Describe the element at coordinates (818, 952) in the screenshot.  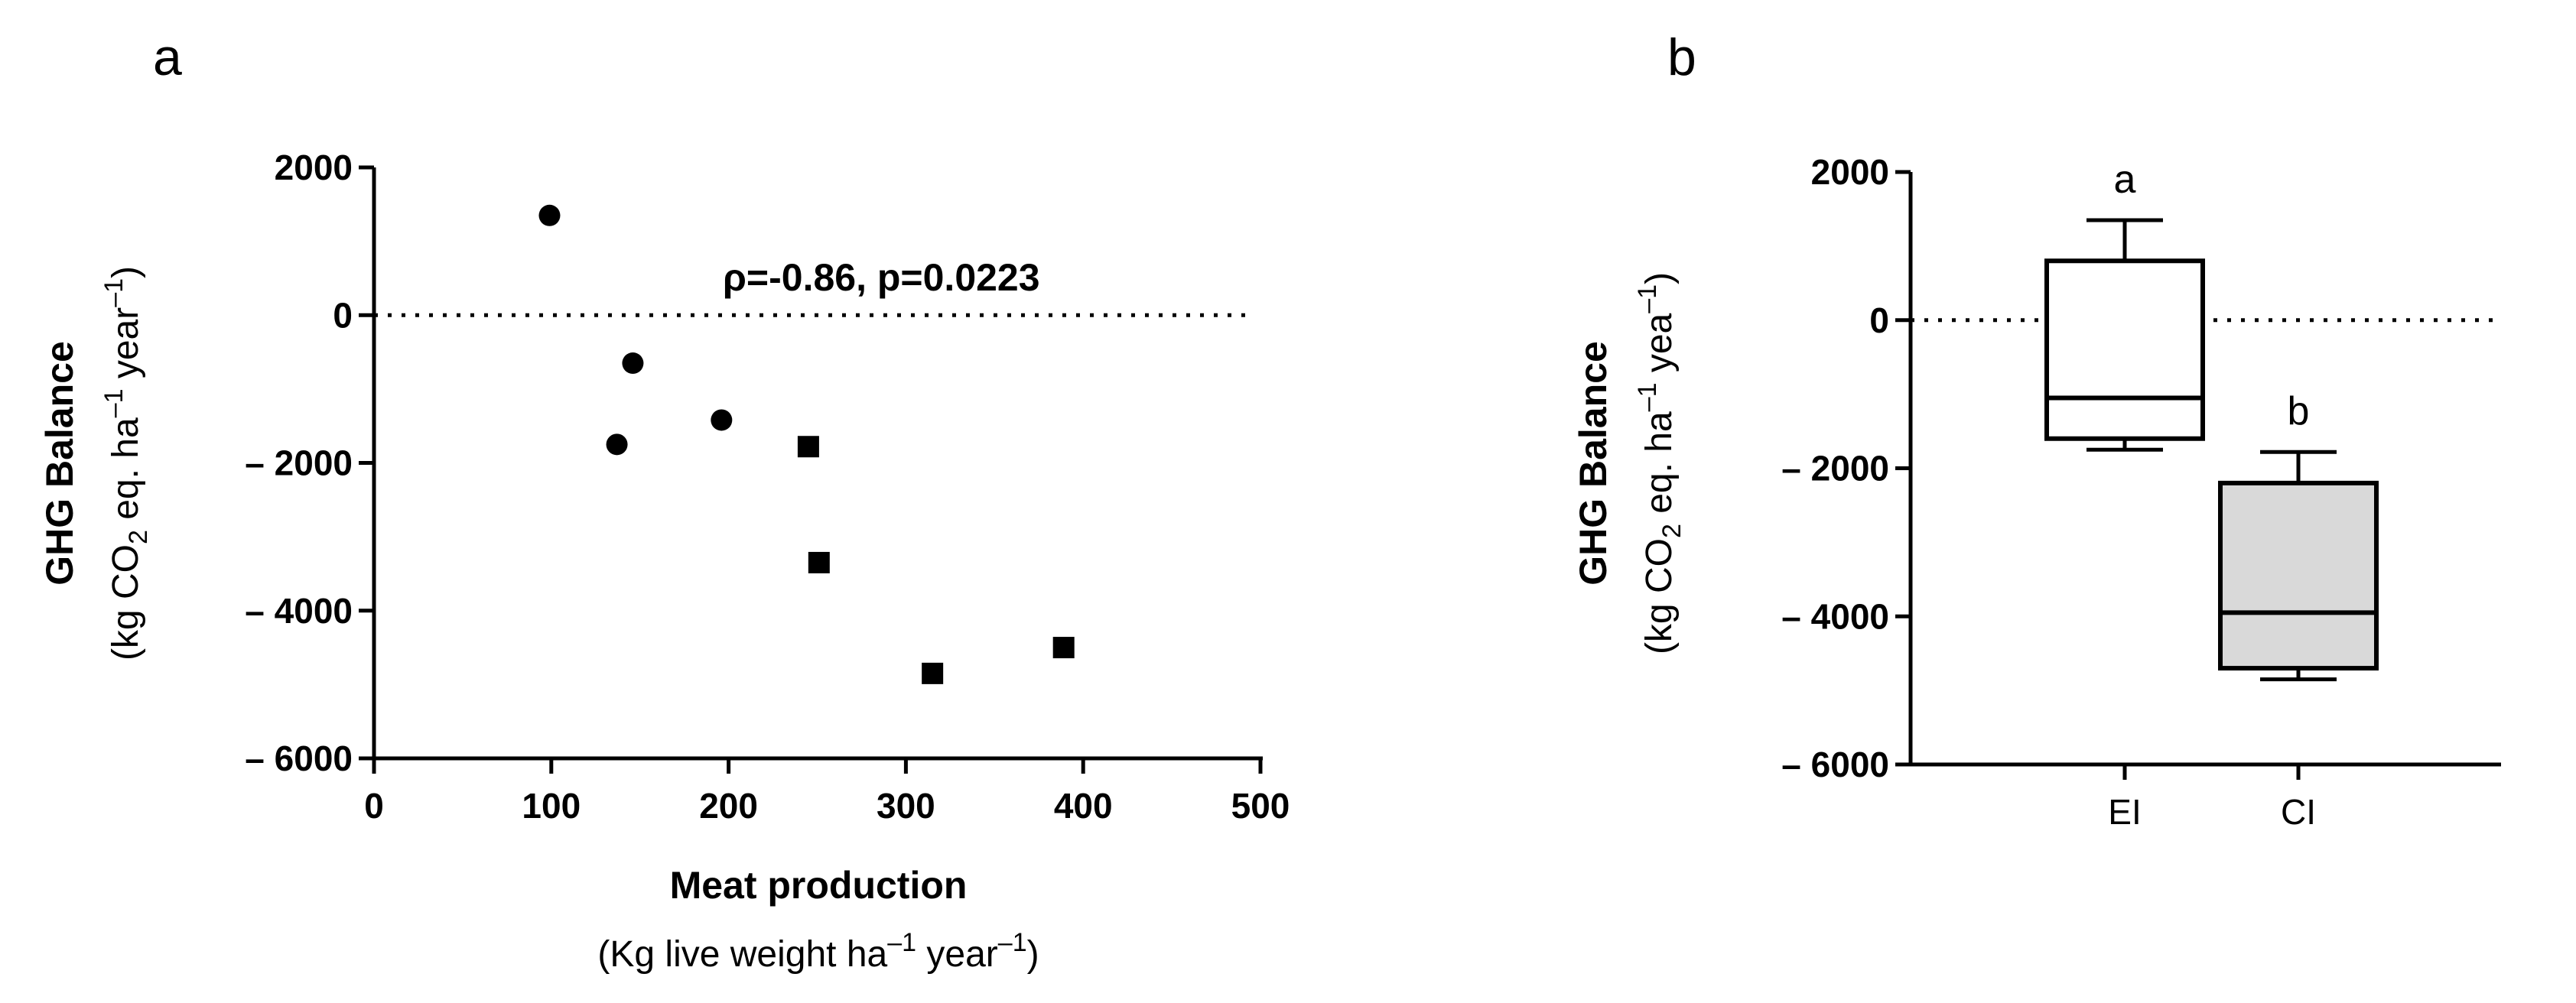
I see `panel-a-x-units: (Kg live weight ha–1 year–1)` at that location.